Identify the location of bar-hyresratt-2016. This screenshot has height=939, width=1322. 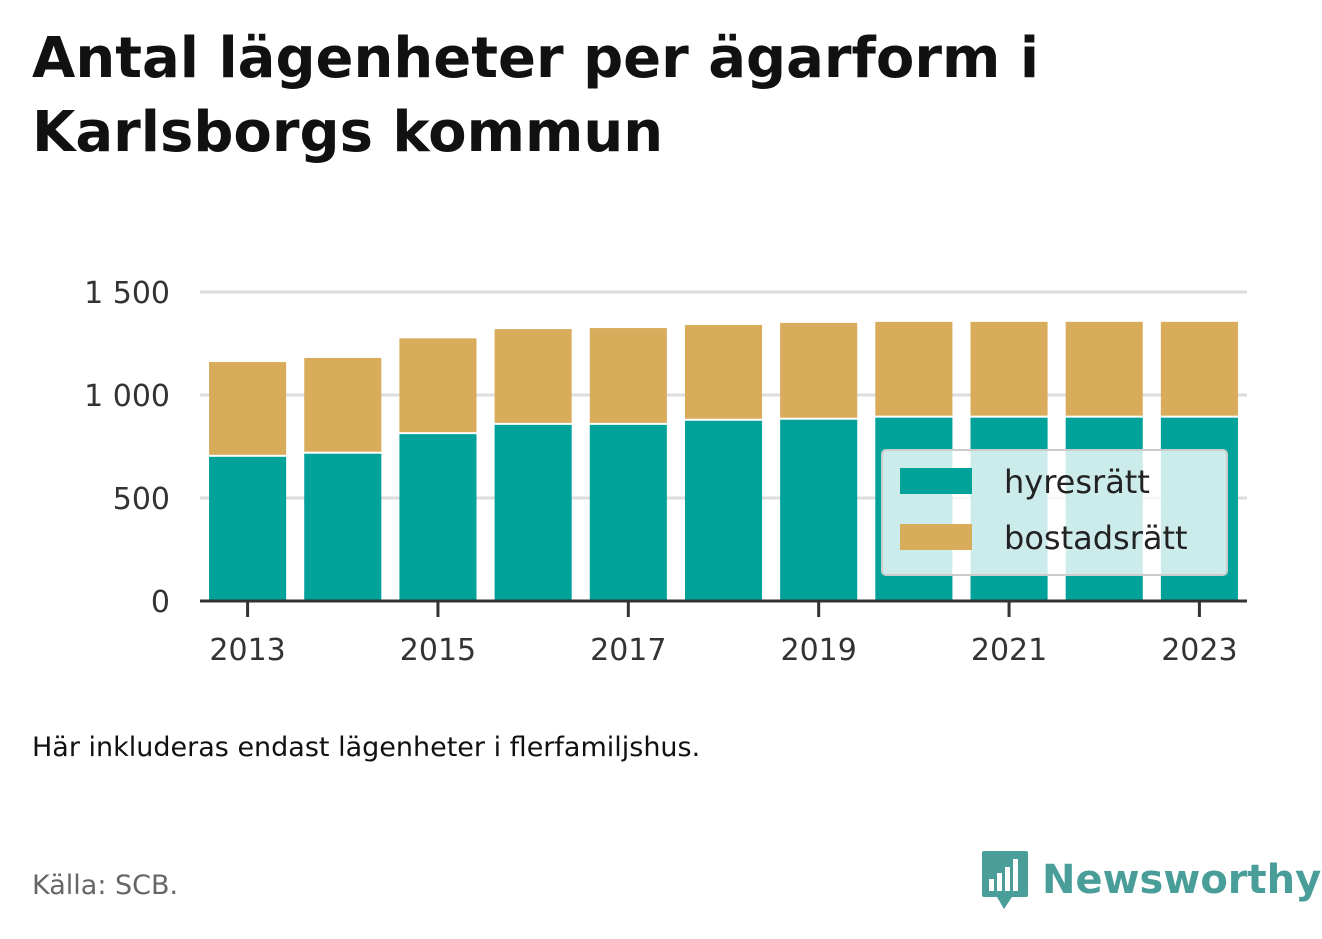
(533, 512).